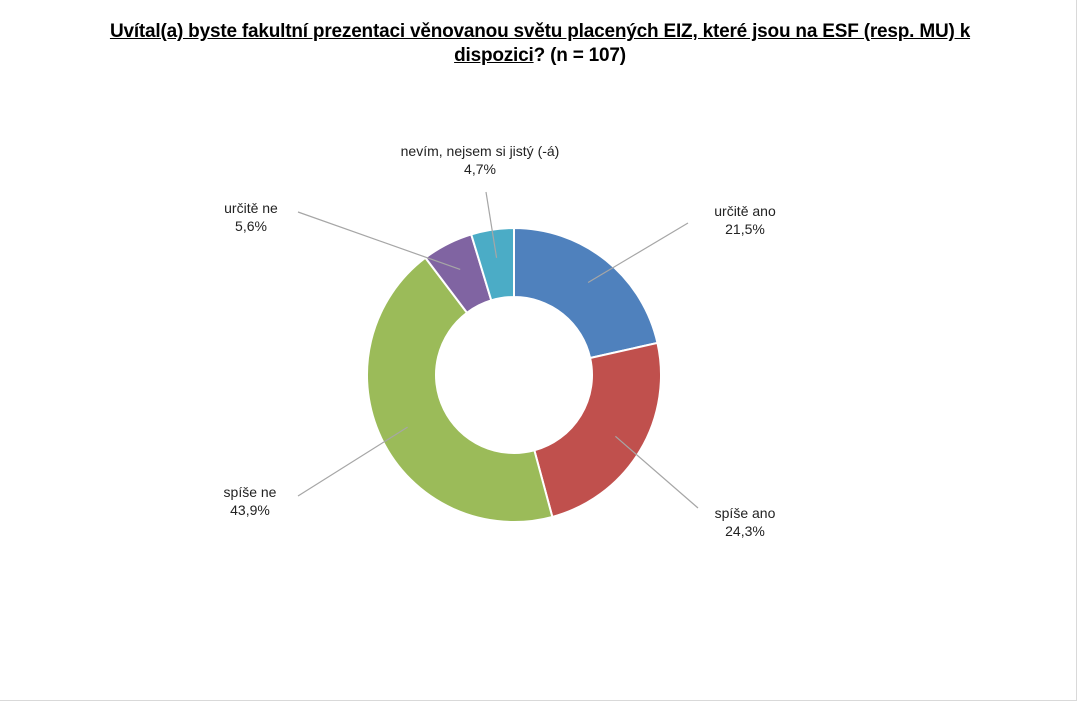 The image size is (1080, 704). Describe the element at coordinates (580, 55) in the screenshot. I see `chart-title-suffix: ? (n = 107)` at that location.